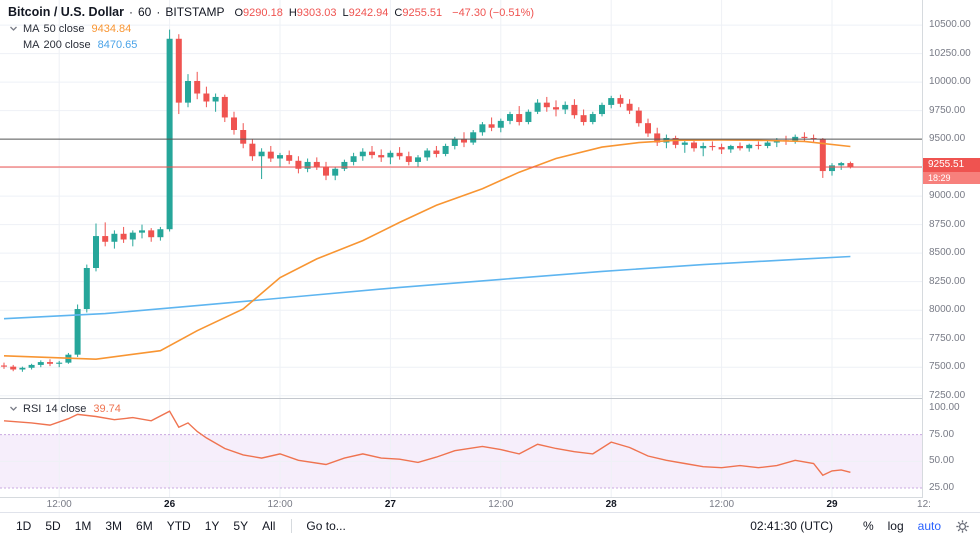 This screenshot has height=539, width=980. I want to click on rsi-name: RSI, so click(32, 408).